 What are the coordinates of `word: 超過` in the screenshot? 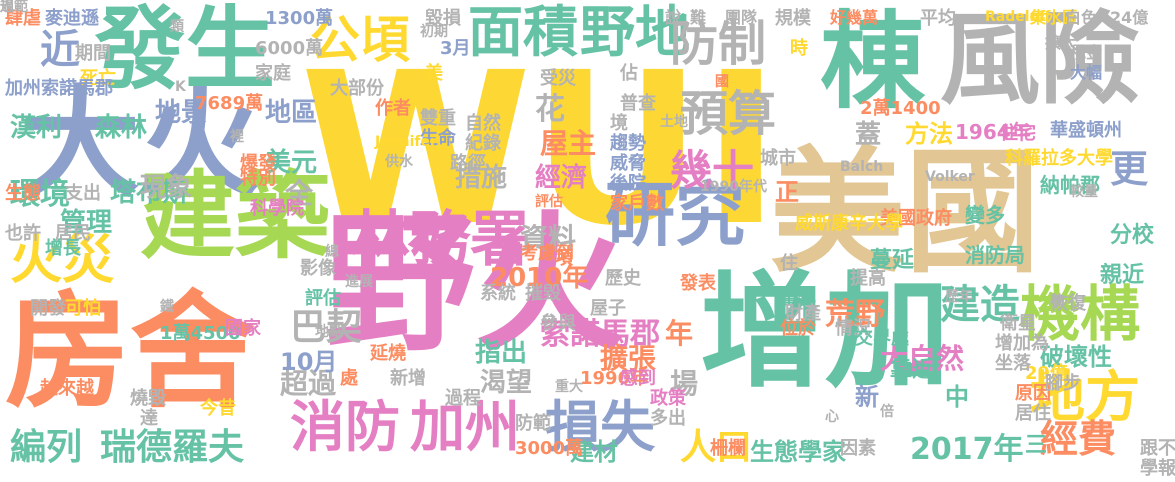 It's located at (308, 383).